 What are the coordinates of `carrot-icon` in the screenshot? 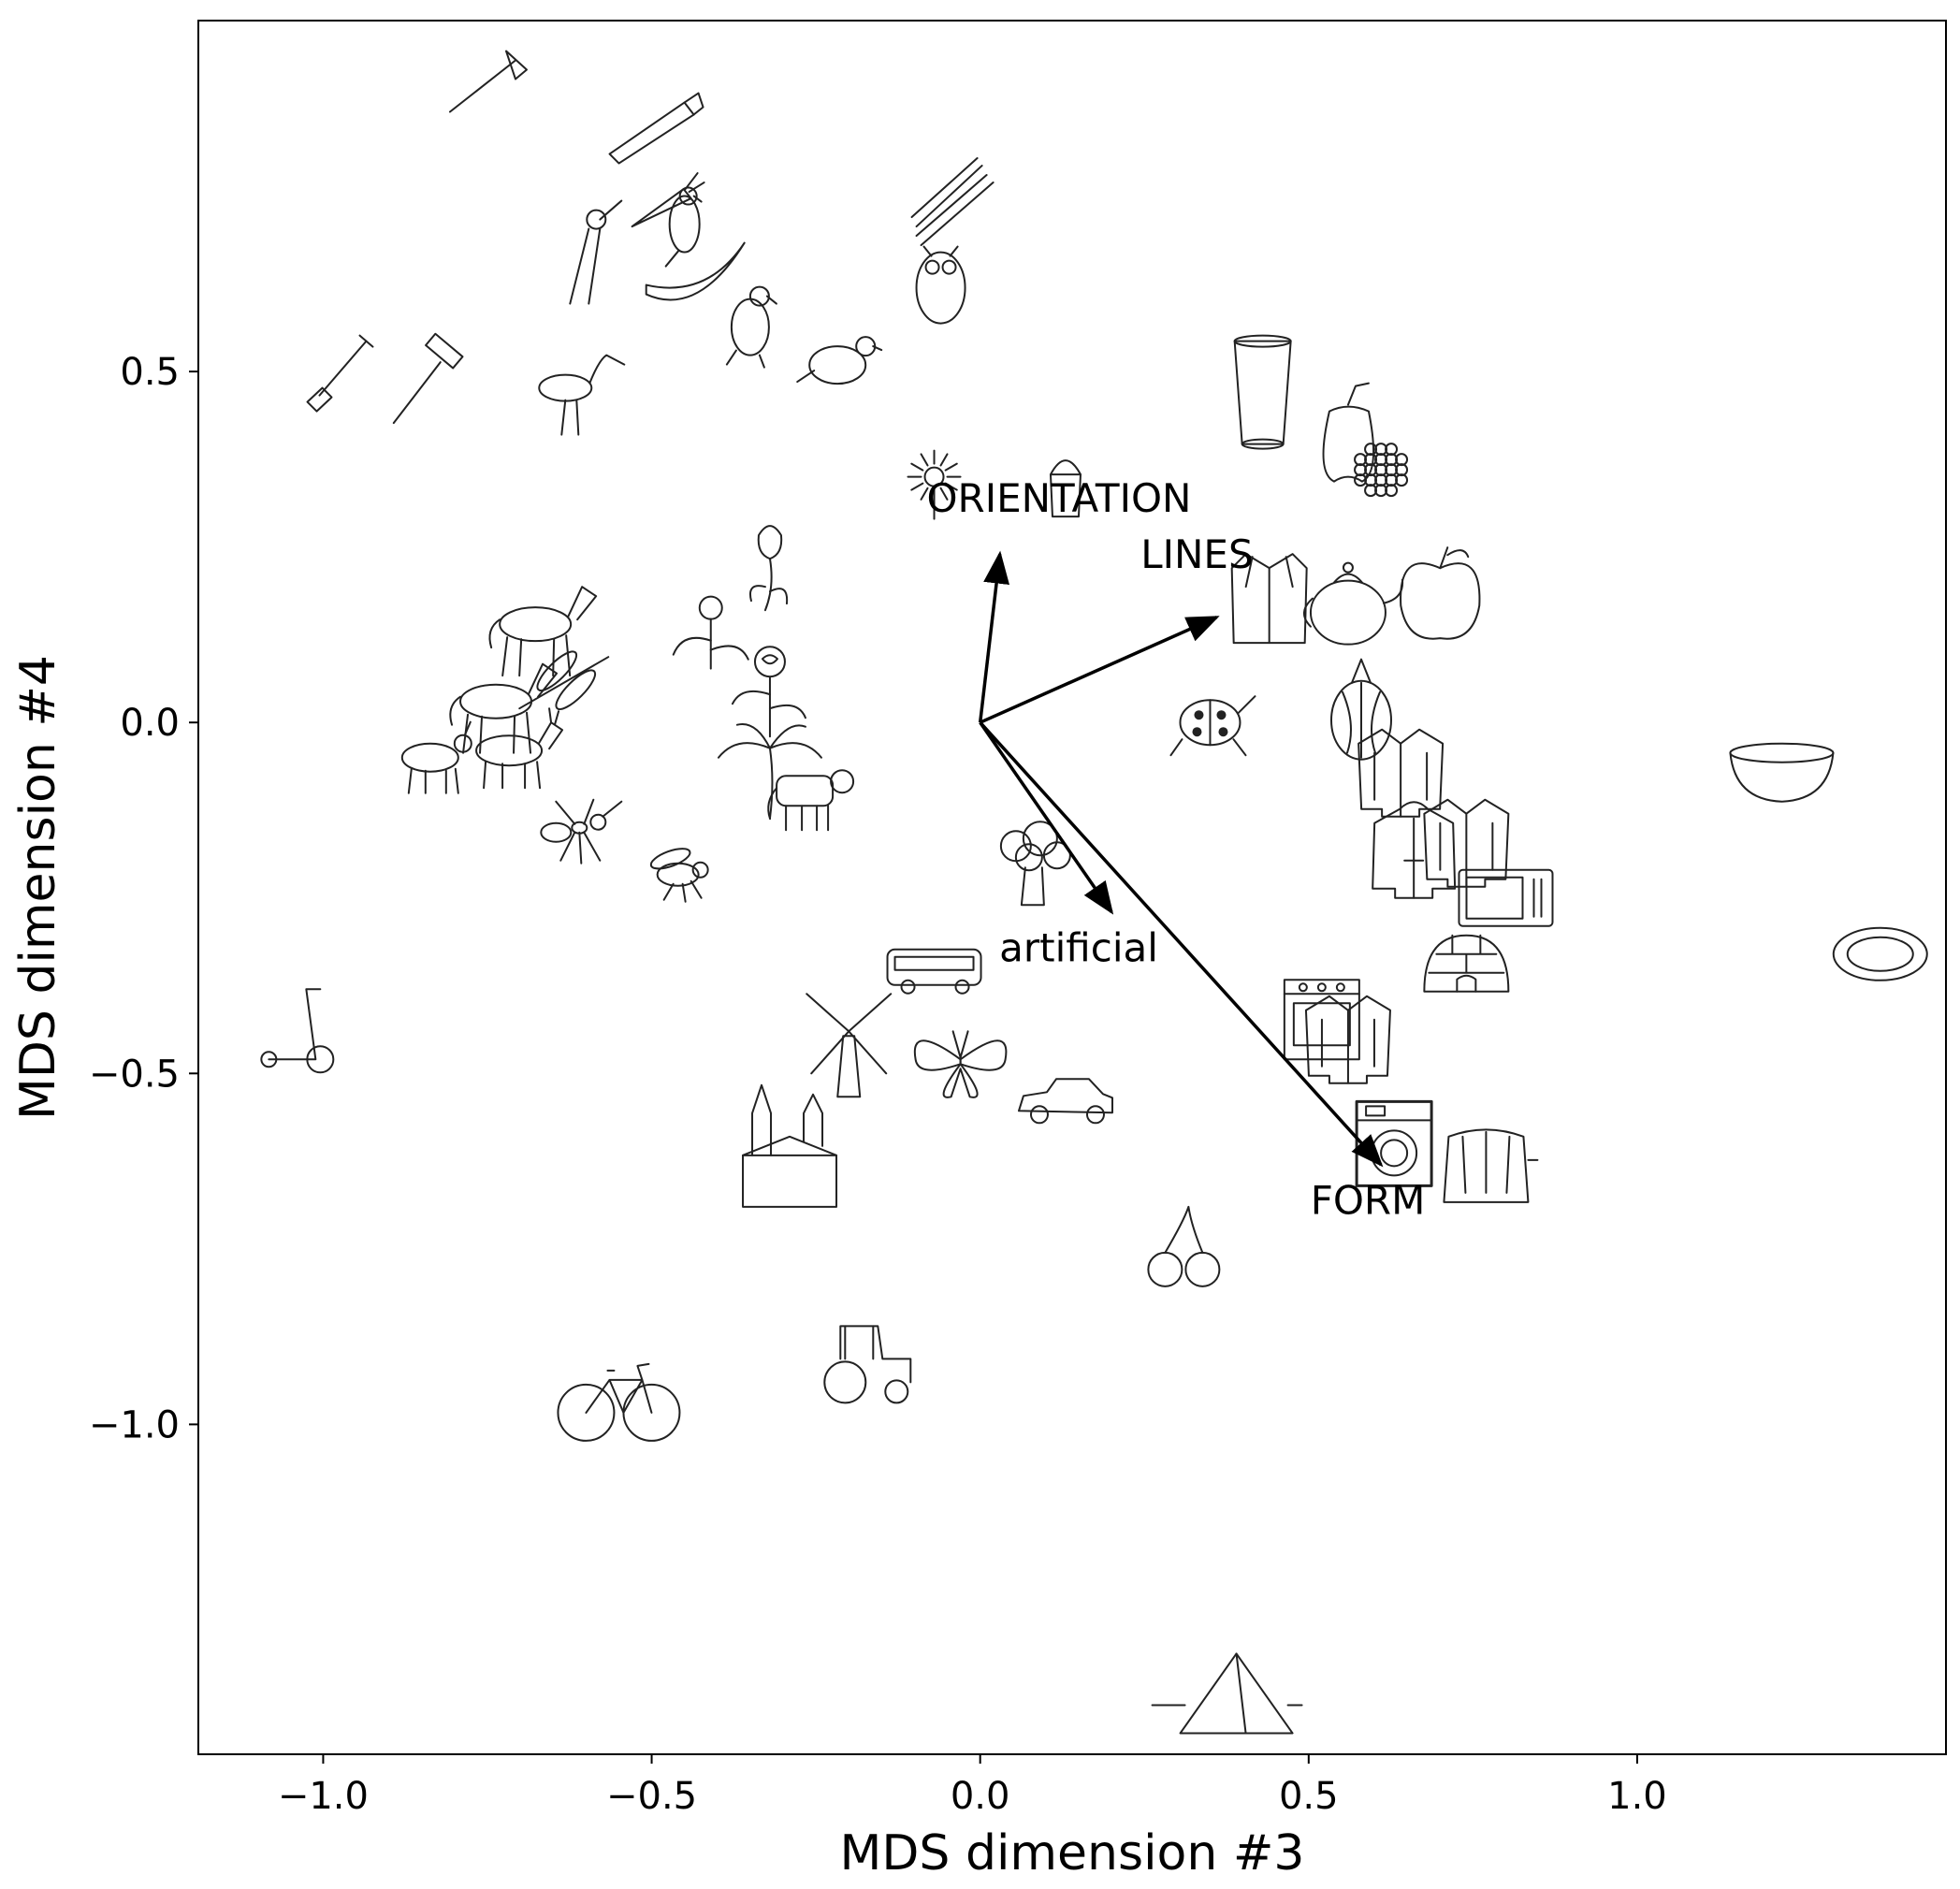 It's located at (668, 200).